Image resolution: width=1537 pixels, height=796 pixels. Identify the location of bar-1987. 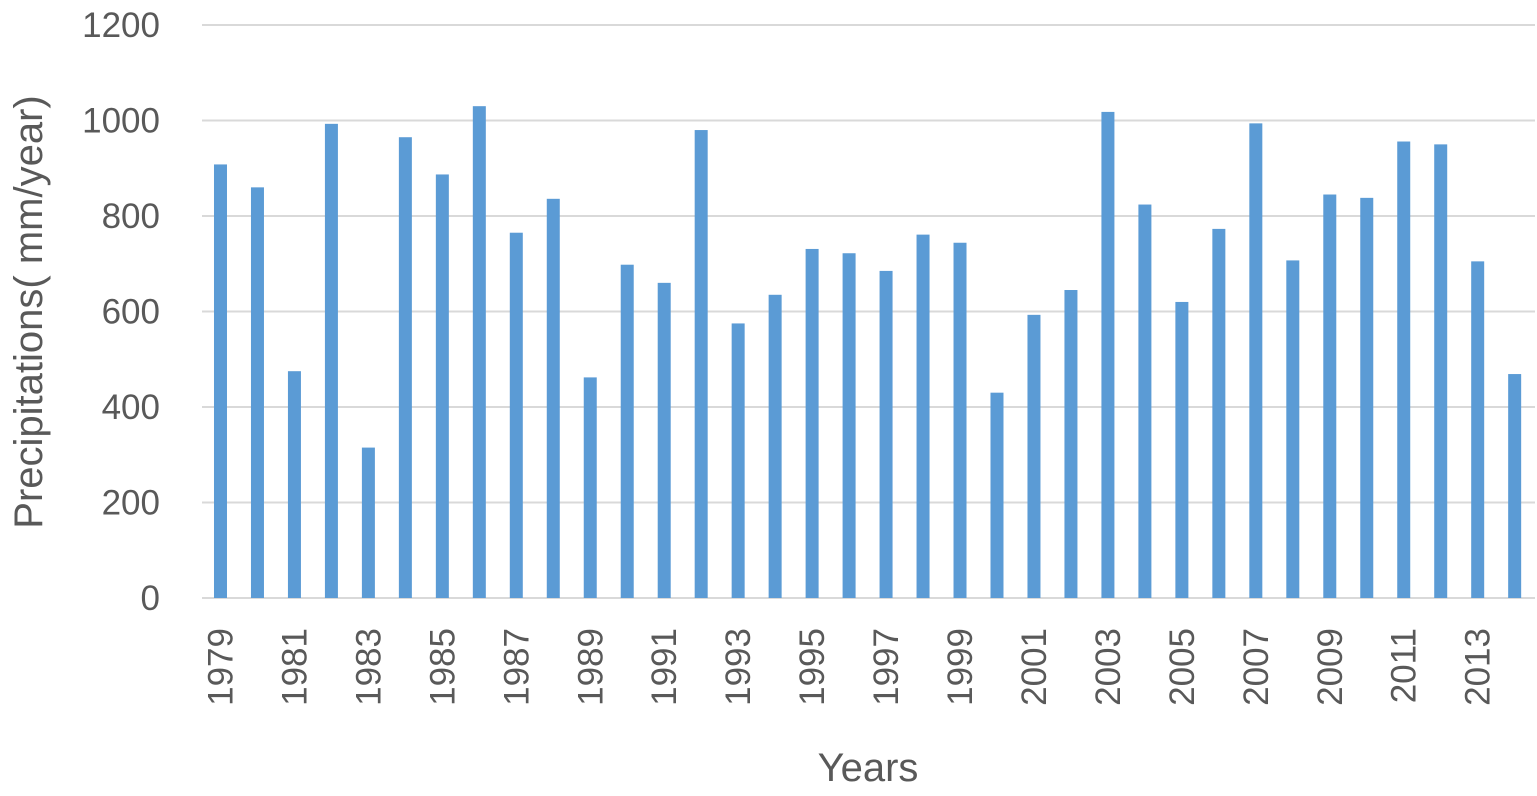
(516, 415).